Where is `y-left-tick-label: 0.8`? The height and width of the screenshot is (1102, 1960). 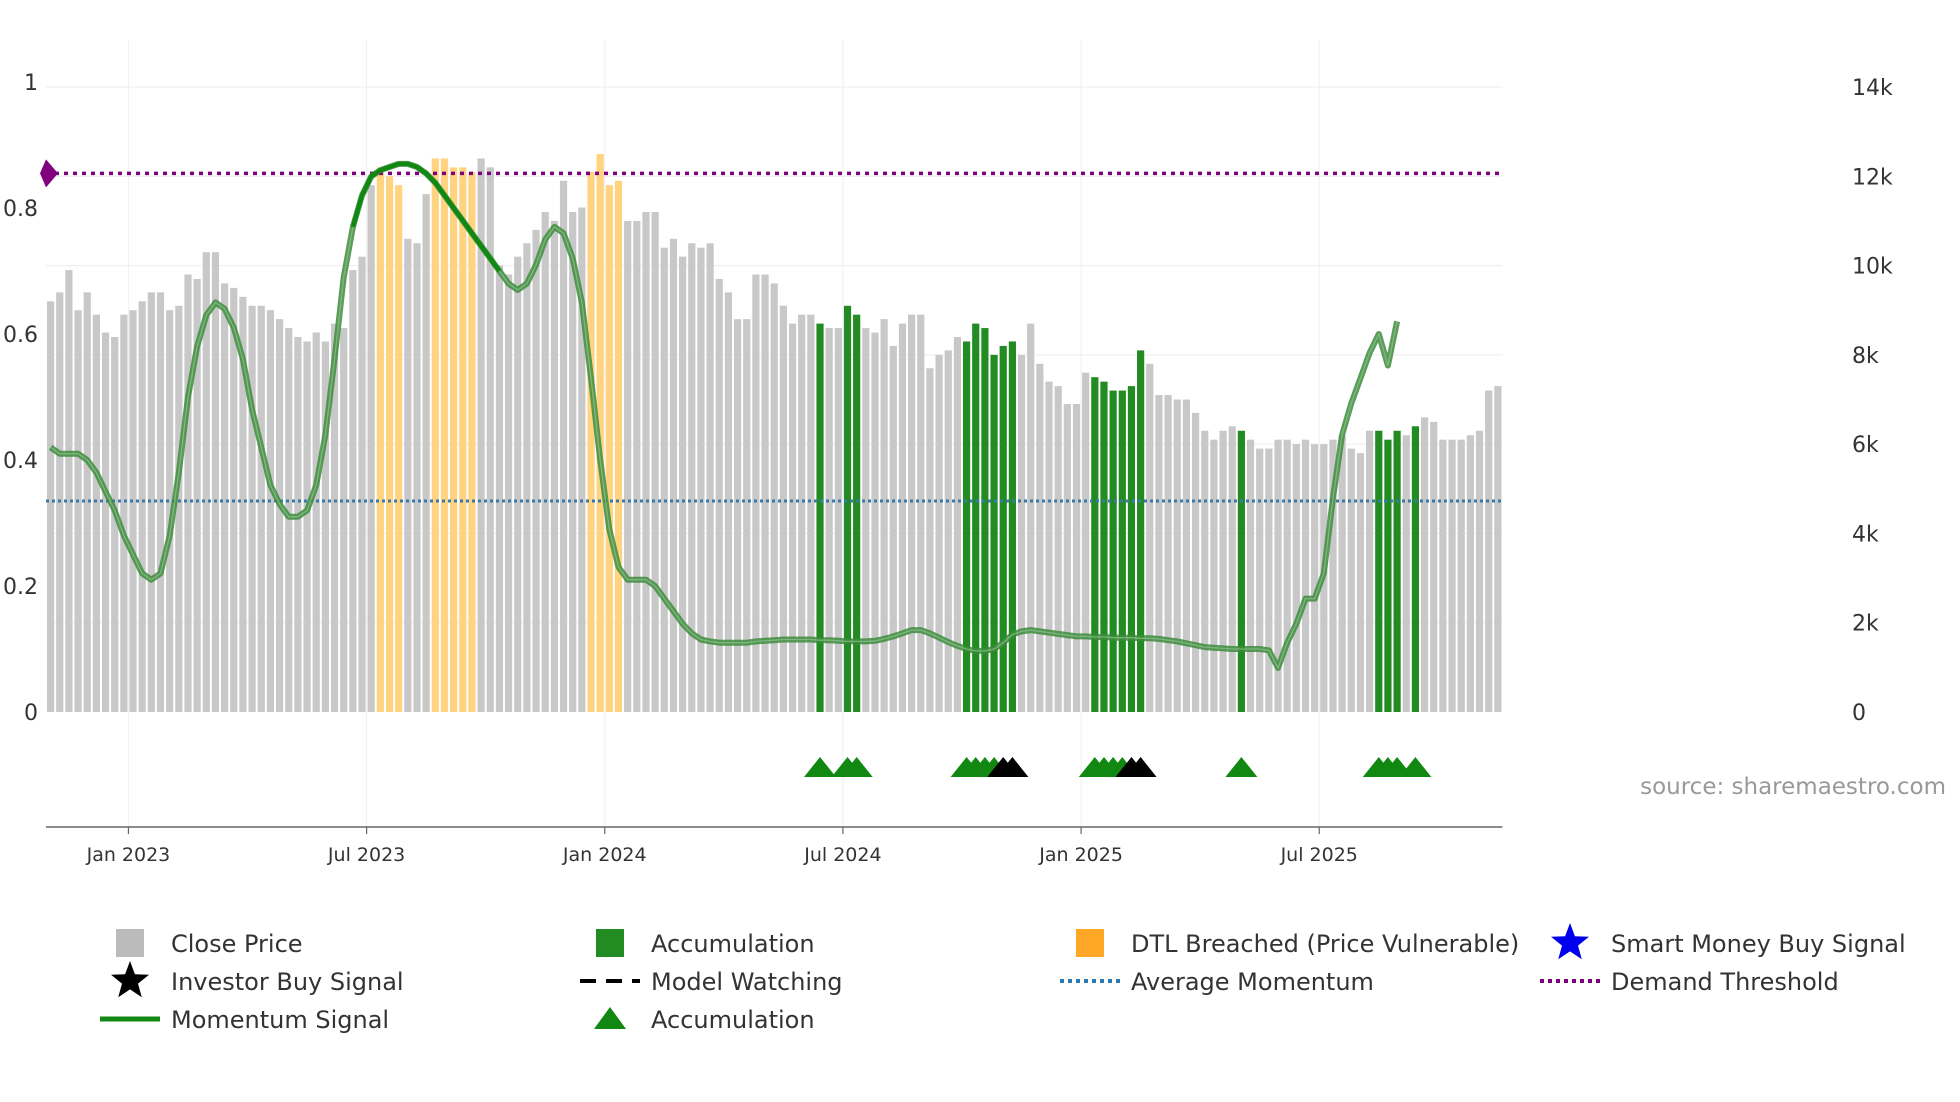 y-left-tick-label: 0.8 is located at coordinates (20, 209).